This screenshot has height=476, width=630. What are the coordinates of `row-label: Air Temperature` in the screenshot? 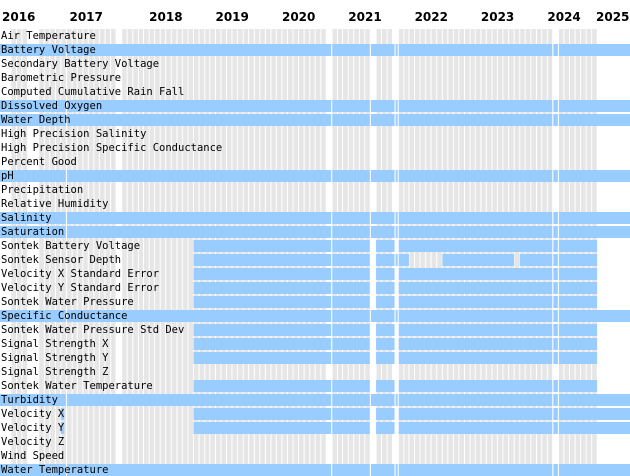 It's located at (48, 36).